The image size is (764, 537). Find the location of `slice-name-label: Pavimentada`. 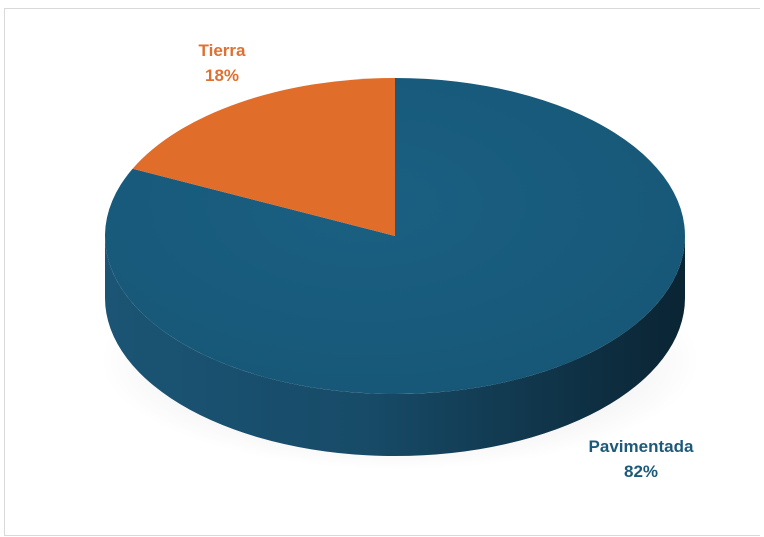

slice-name-label: Pavimentada is located at coordinates (641, 446).